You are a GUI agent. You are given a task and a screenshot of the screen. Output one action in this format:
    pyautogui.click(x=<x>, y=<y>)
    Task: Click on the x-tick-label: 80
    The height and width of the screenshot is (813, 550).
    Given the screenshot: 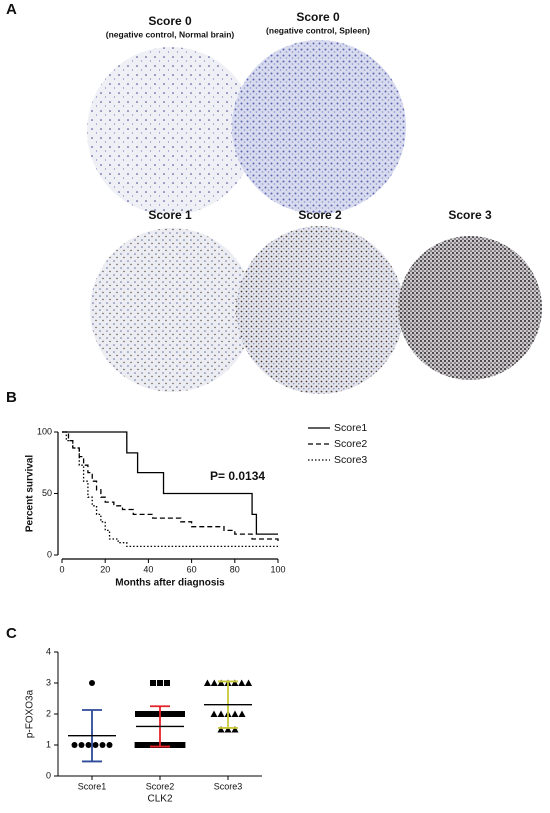 What is the action you would take?
    pyautogui.click(x=235, y=569)
    